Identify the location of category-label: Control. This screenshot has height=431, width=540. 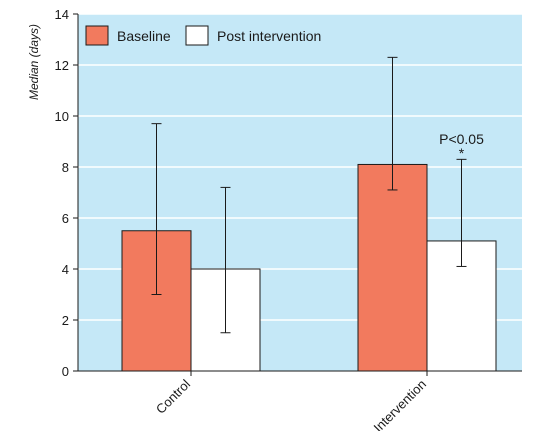
(173, 396).